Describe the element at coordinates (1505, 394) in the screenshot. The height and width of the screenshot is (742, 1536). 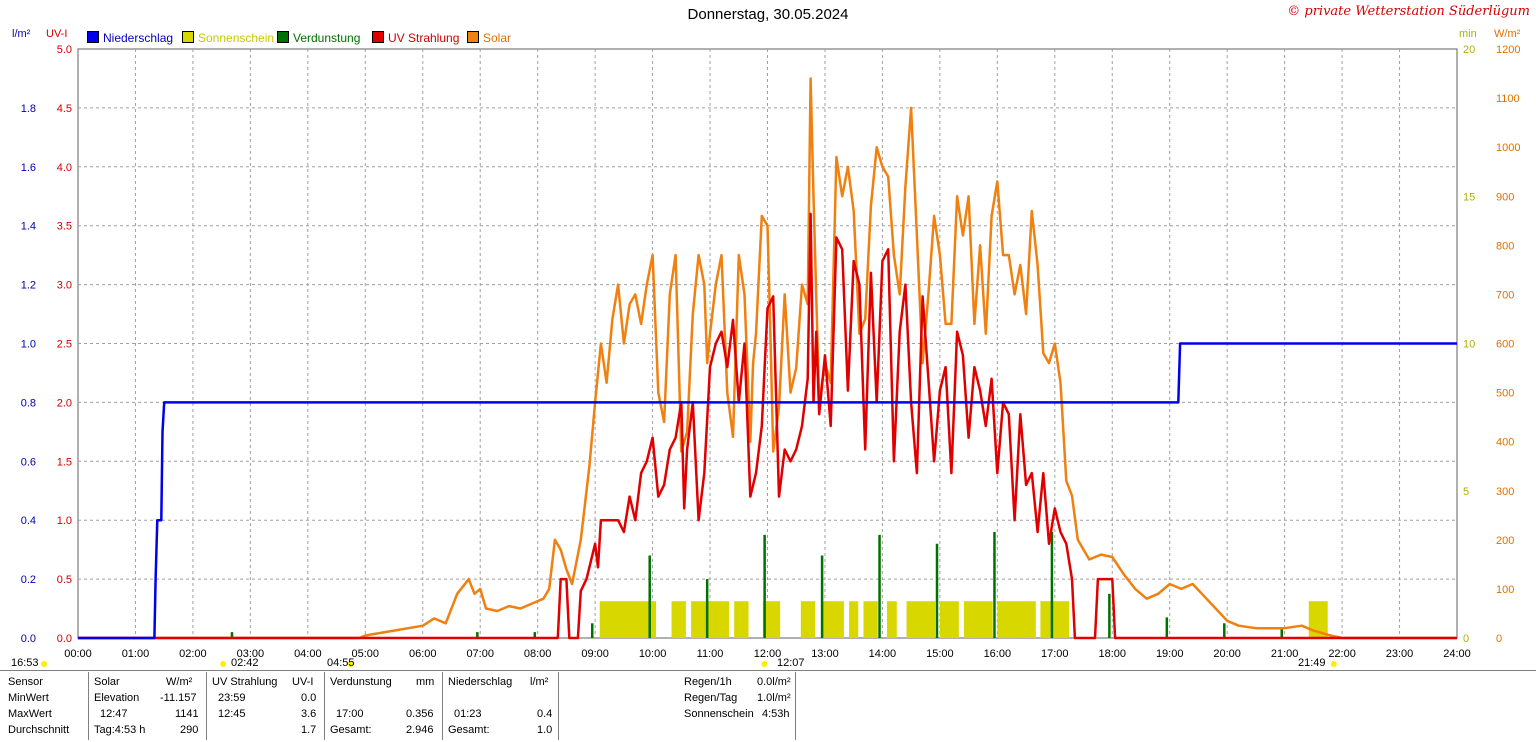
I see `solar-tick-label: 500` at that location.